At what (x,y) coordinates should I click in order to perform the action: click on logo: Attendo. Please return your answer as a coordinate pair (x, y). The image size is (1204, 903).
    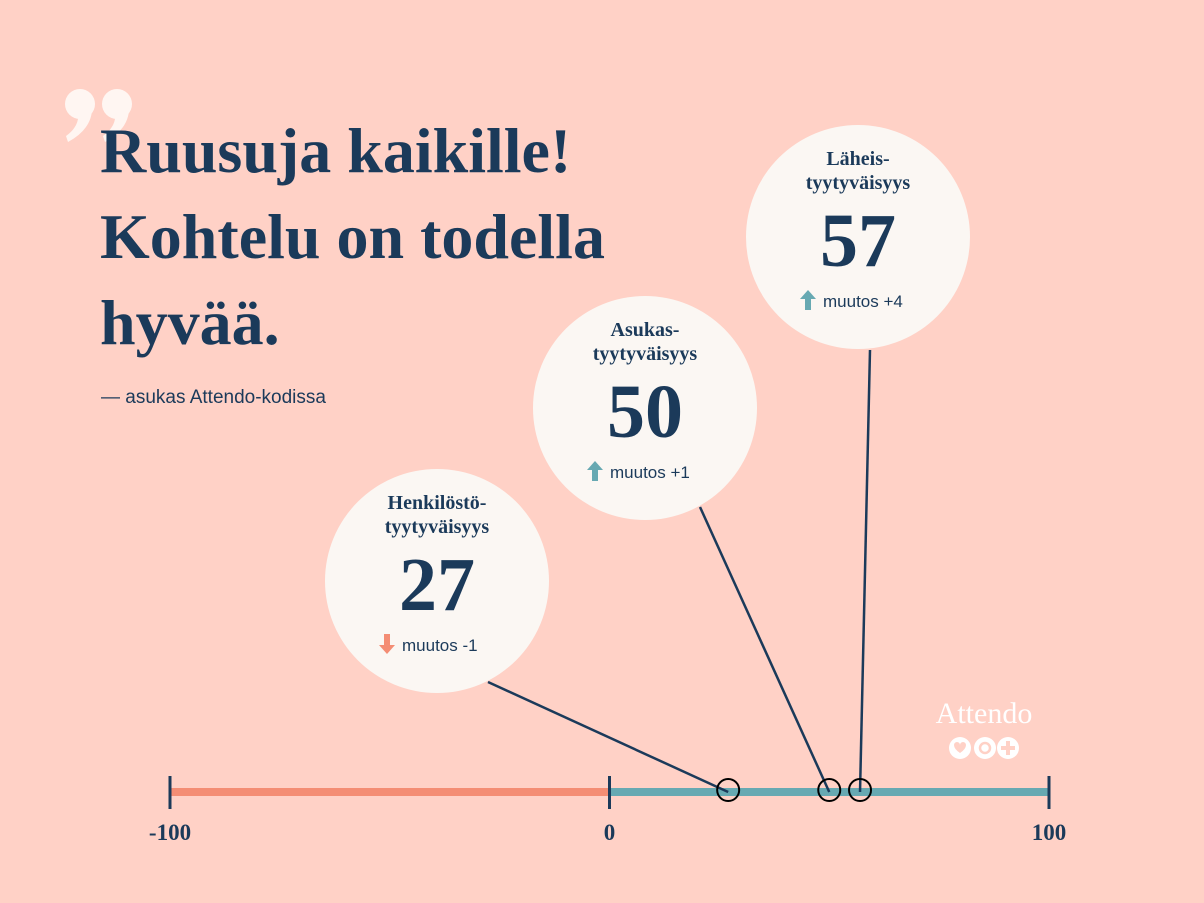
    Looking at the image, I should click on (984, 713).